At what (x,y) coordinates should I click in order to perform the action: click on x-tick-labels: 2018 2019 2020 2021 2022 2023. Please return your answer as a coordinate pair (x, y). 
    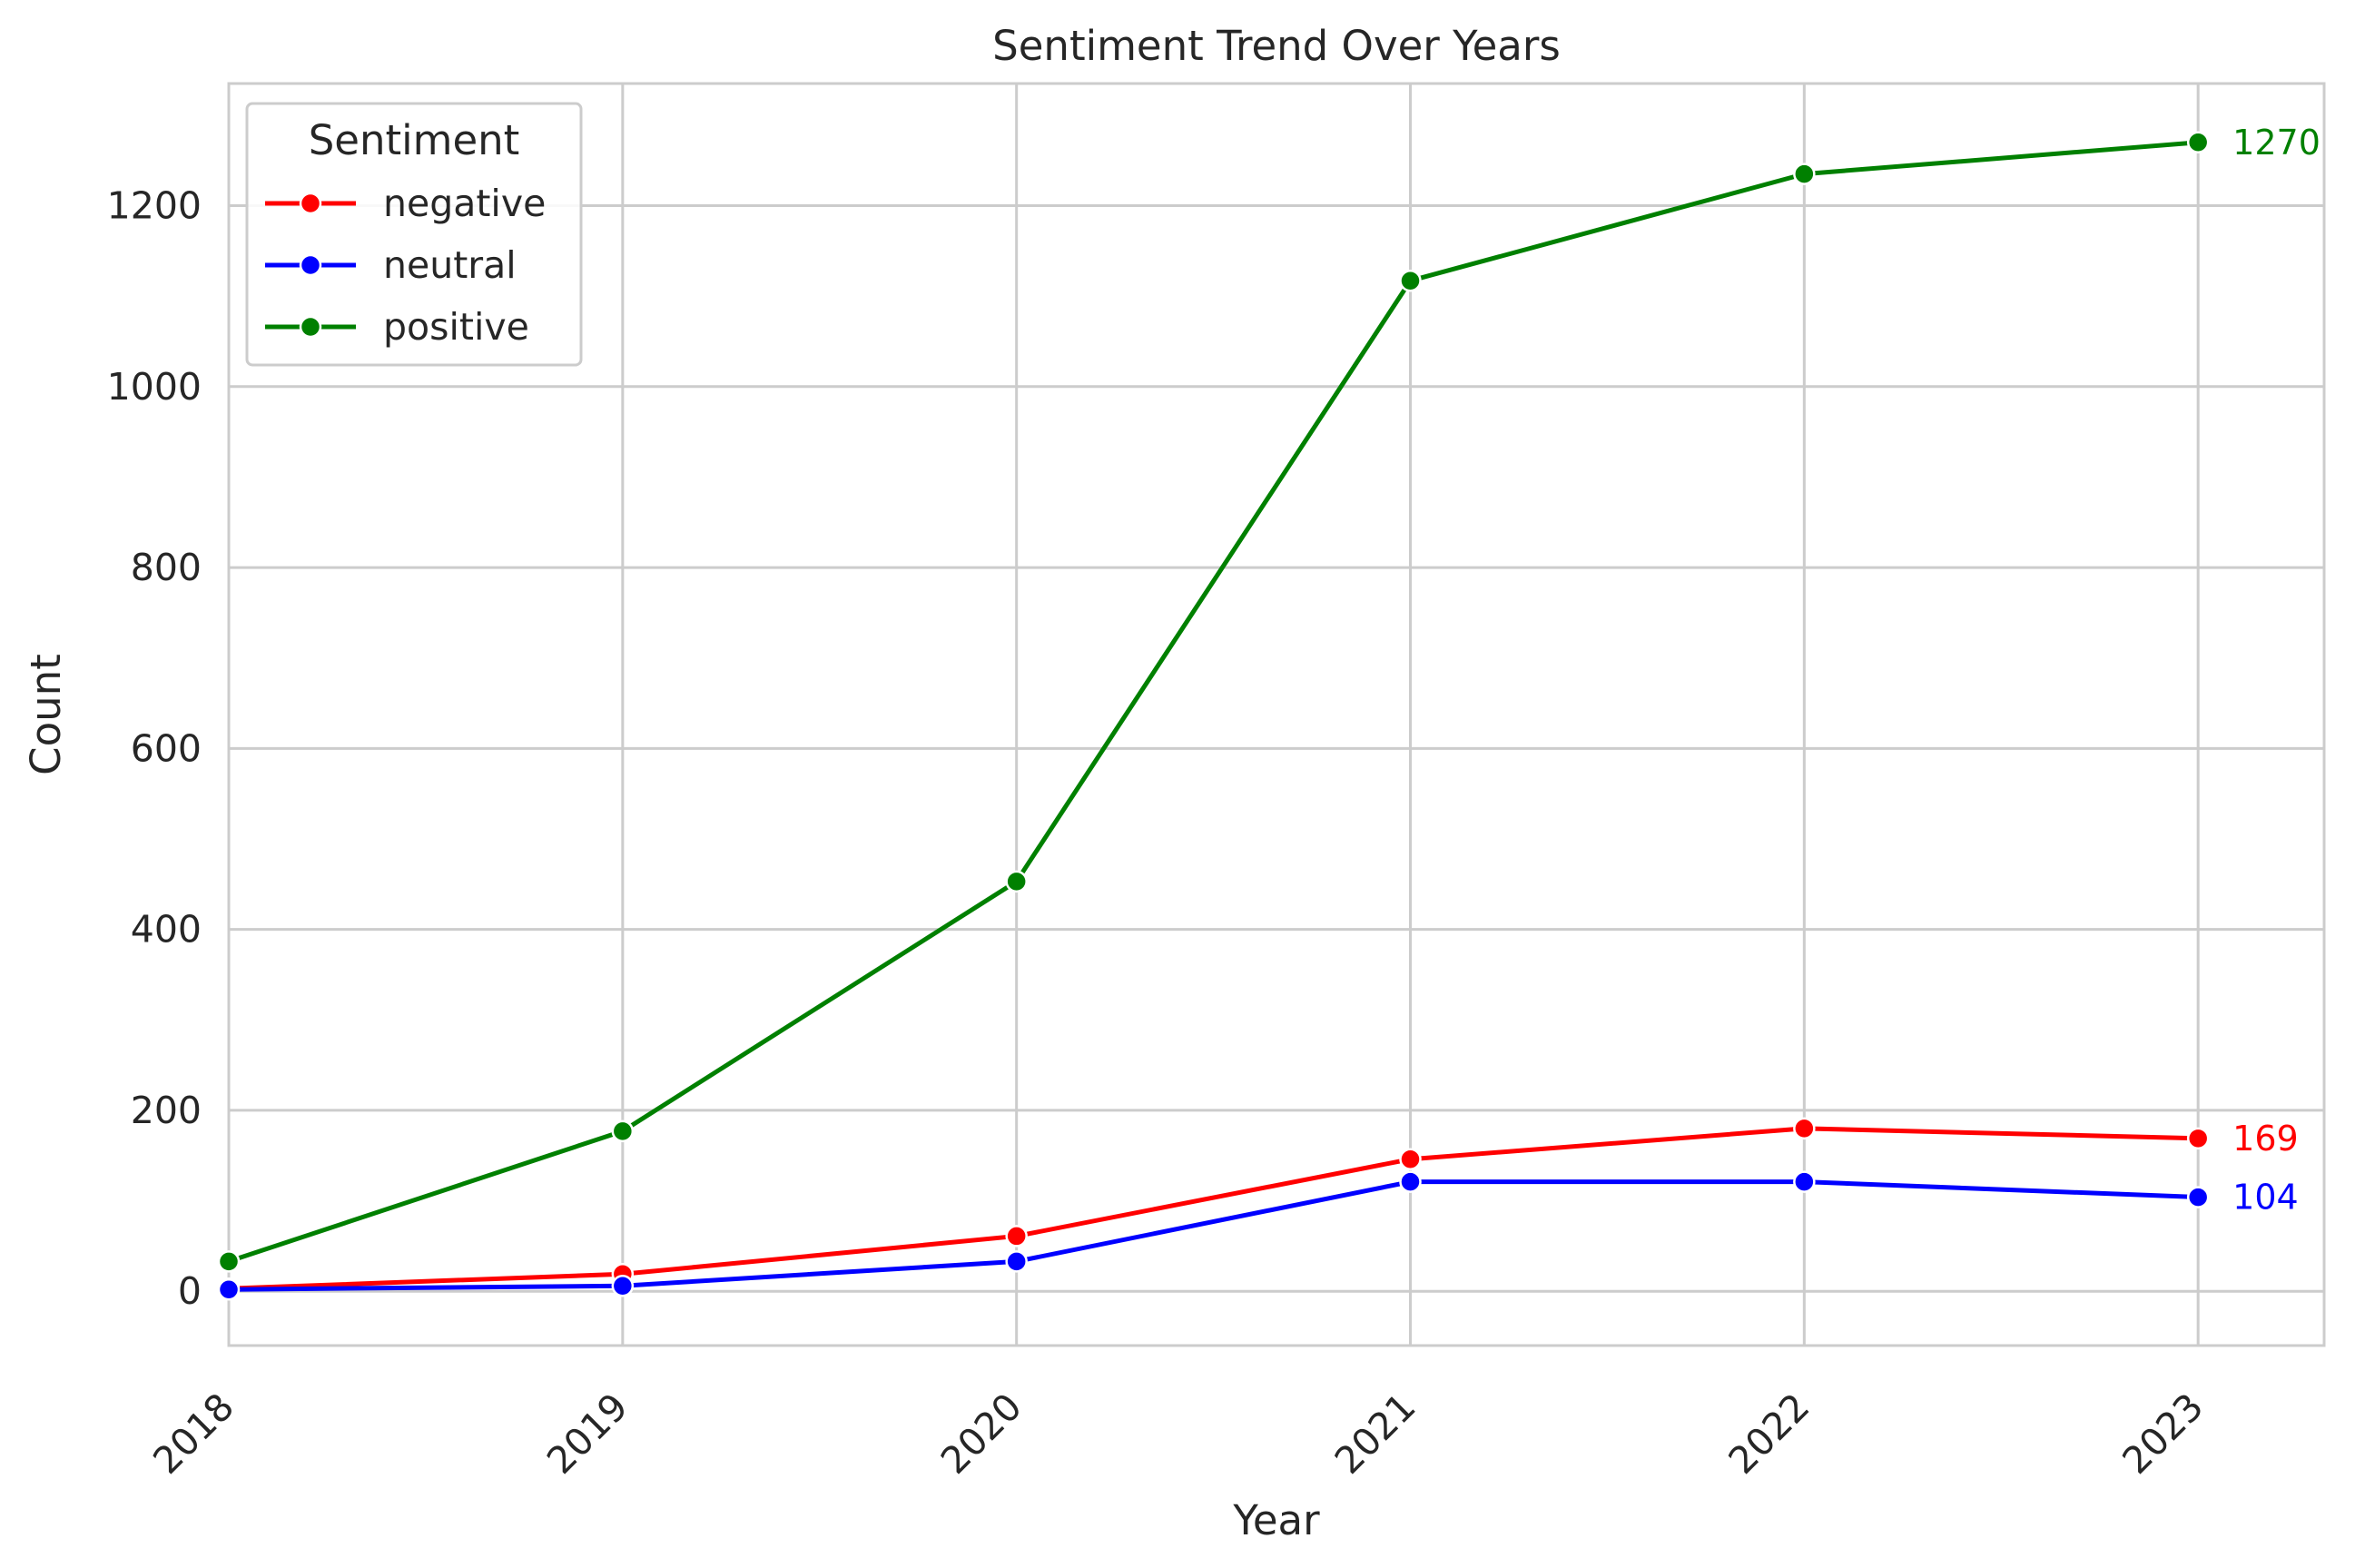
    Looking at the image, I should click on (1178, 1434).